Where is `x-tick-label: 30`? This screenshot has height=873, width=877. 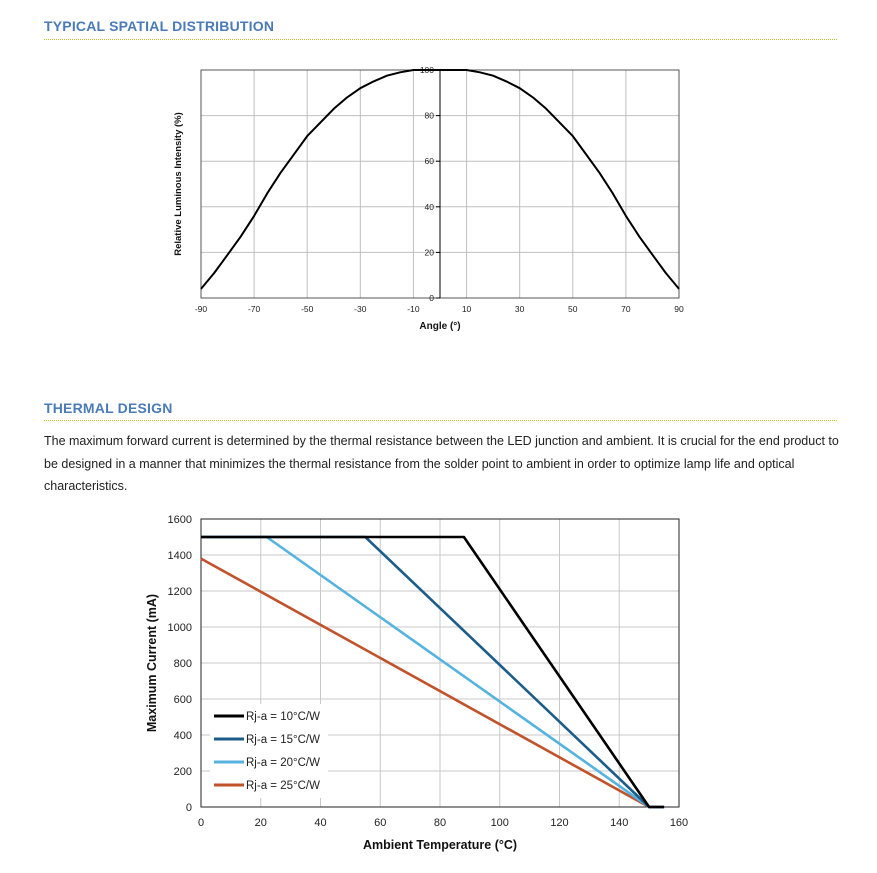 x-tick-label: 30 is located at coordinates (520, 309).